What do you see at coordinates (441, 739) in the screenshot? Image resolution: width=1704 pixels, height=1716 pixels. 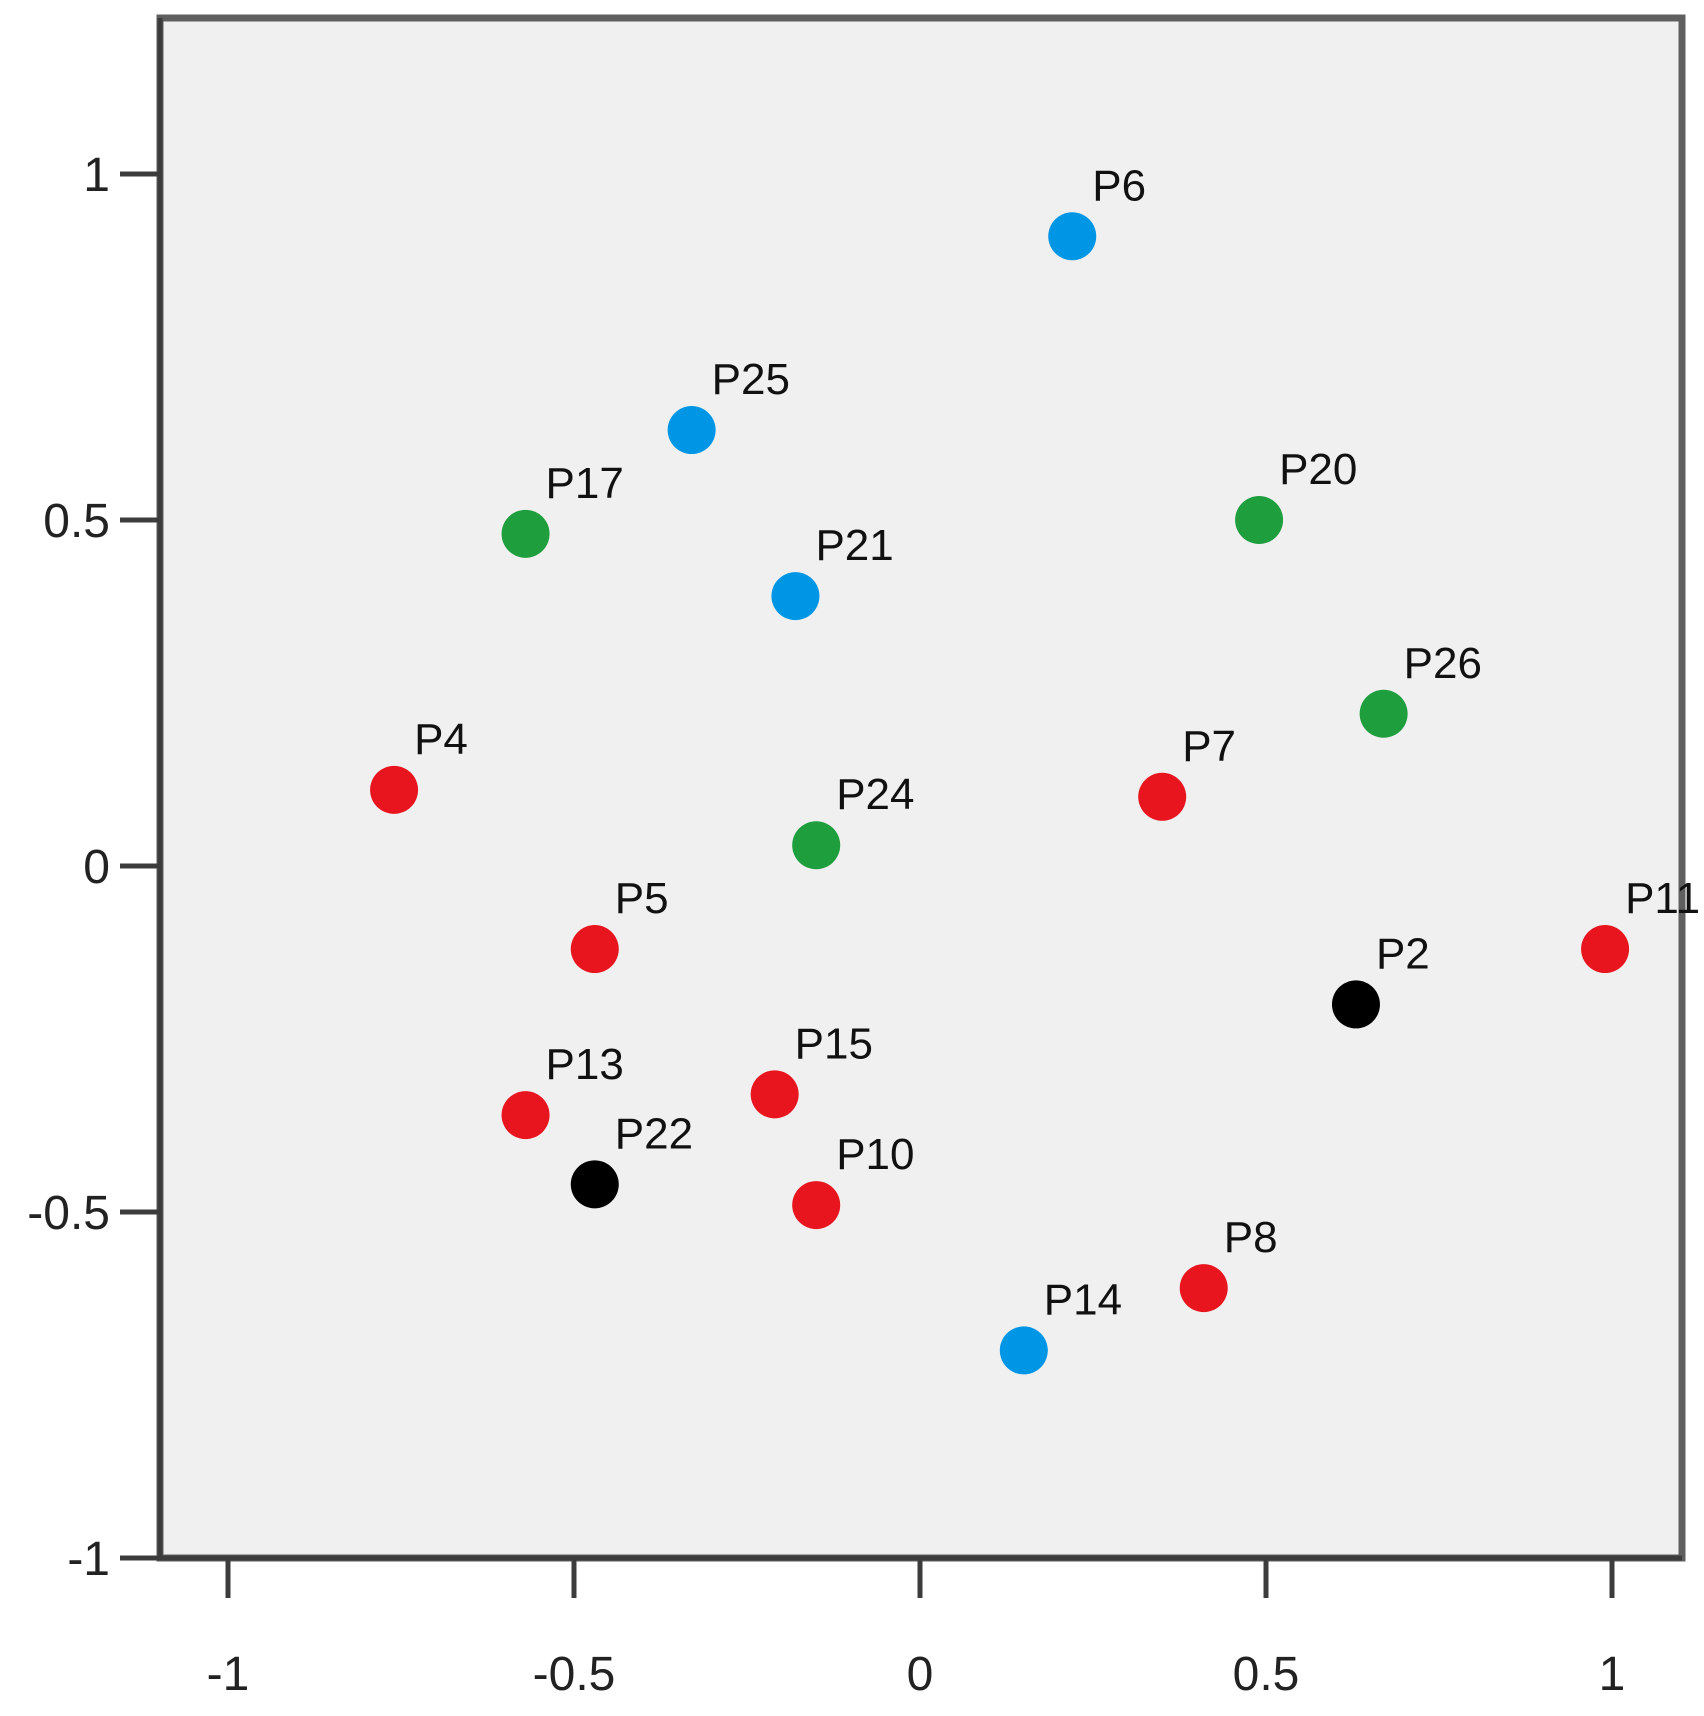 I see `point-label-p4: P4` at bounding box center [441, 739].